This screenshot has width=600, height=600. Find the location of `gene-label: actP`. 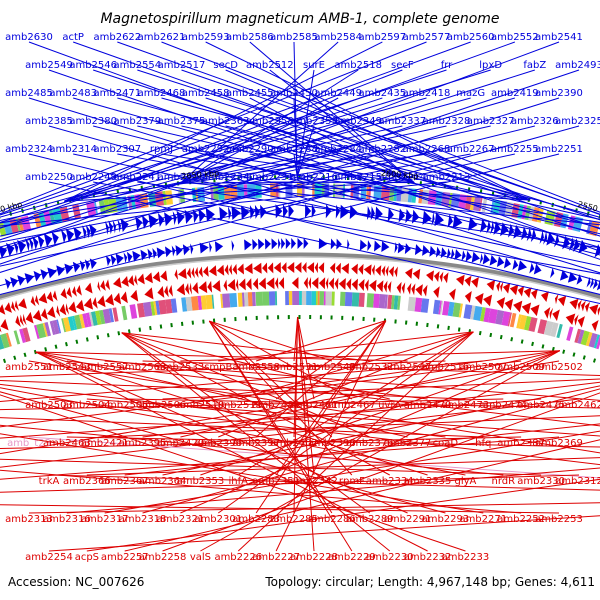

gene-label: actP is located at coordinates (73, 37).